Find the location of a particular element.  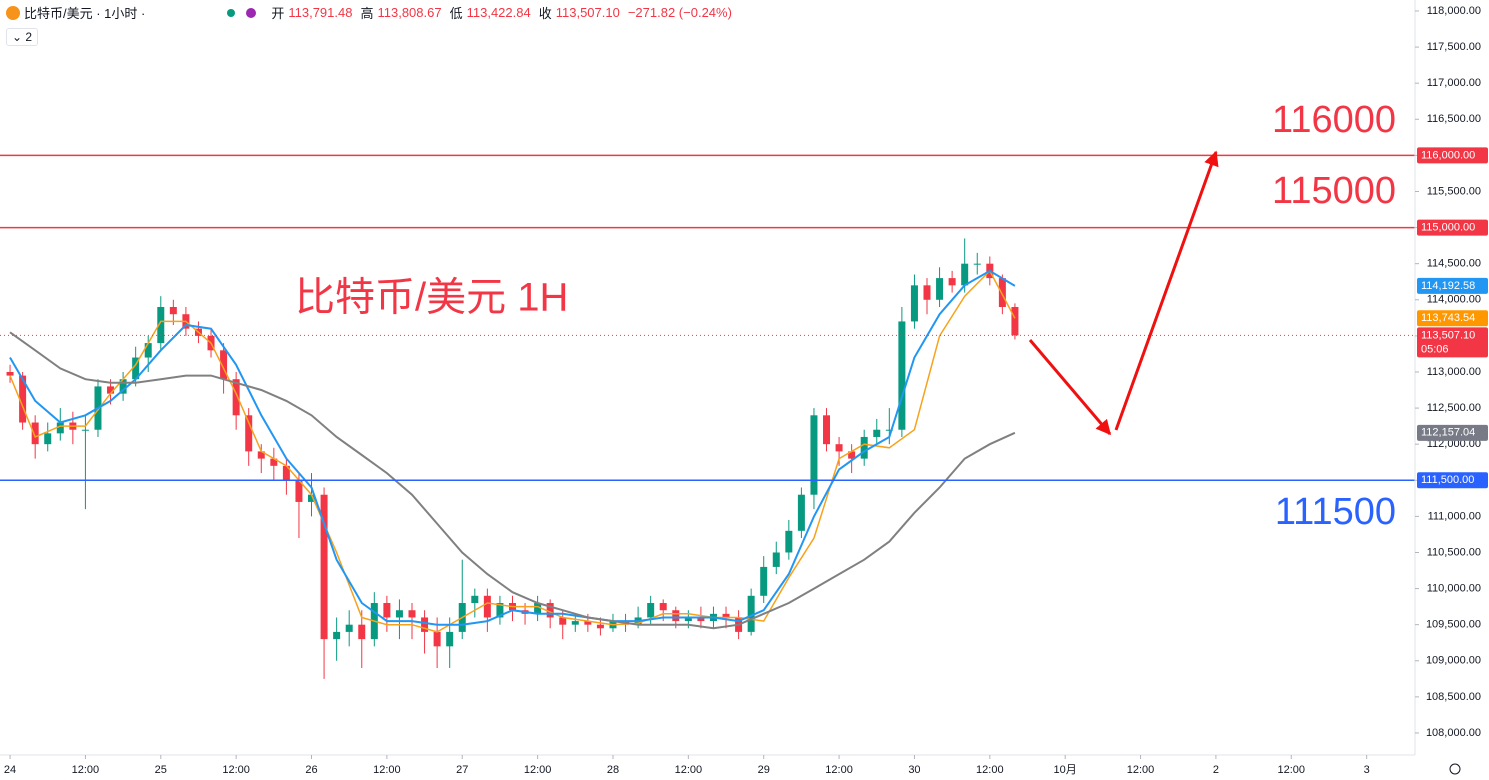

symbol: 比特币/美元 · 1小时 · is located at coordinates (85, 13).